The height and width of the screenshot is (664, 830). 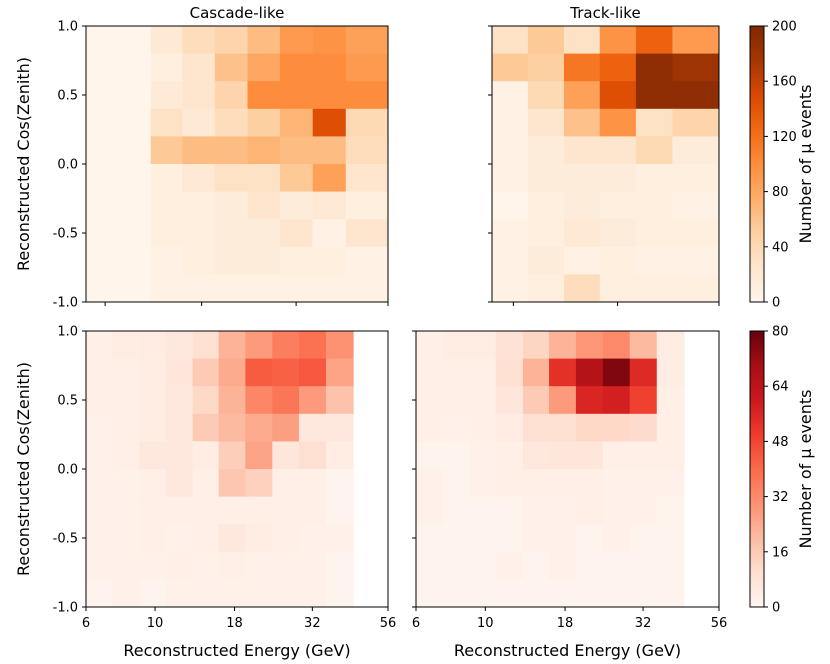 What do you see at coordinates (312, 623) in the screenshot?
I see `x-tick-label: 32` at bounding box center [312, 623].